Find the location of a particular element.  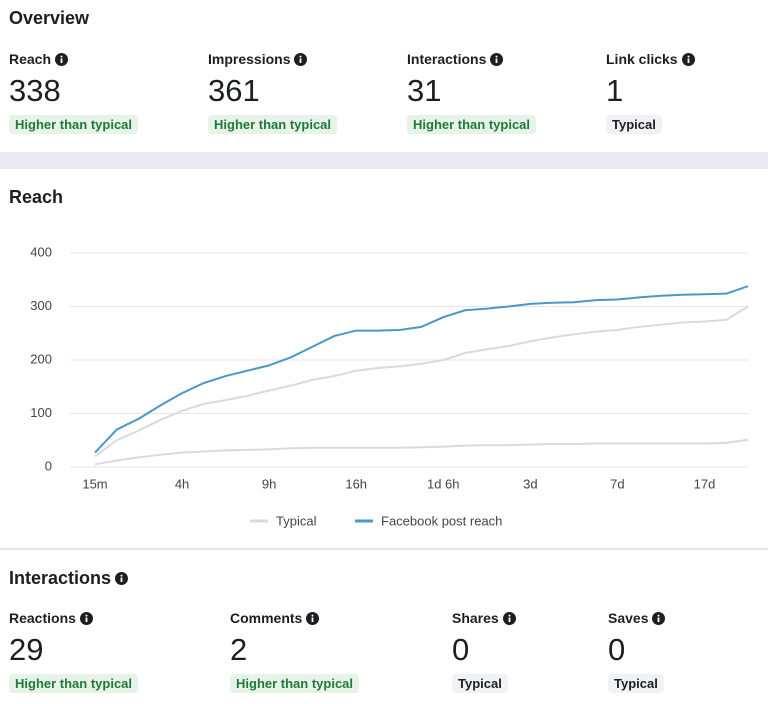

y-tick-label: 300 is located at coordinates (41, 305).